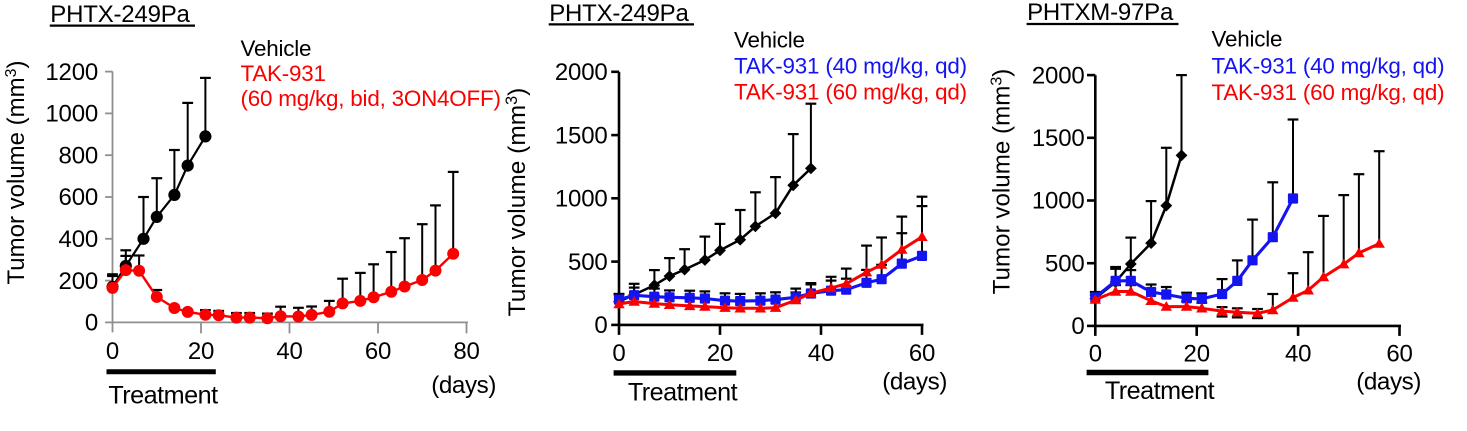 This screenshot has width=1467, height=431. I want to click on svg-text: 1200, so click(71, 72).